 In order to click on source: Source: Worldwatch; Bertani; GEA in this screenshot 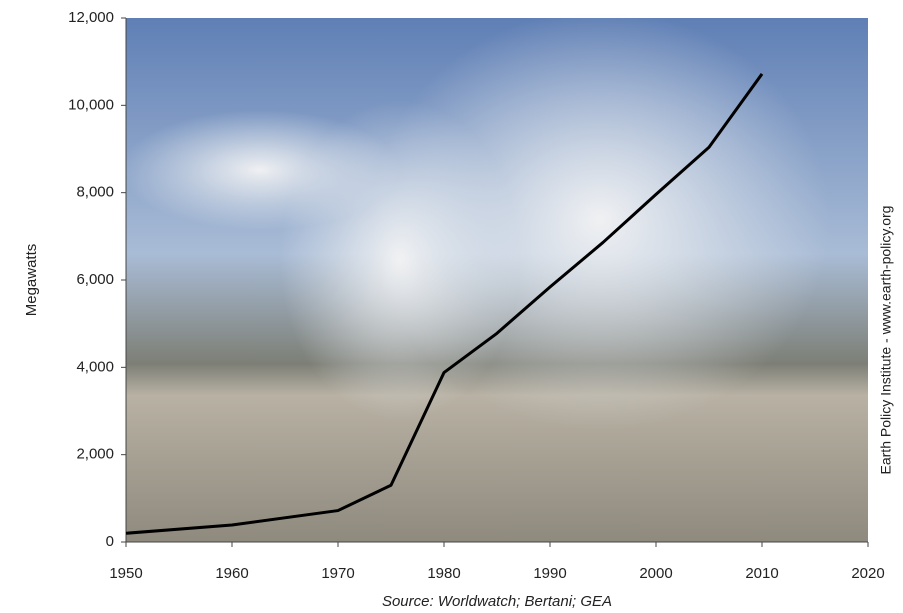, I will do `click(497, 601)`.